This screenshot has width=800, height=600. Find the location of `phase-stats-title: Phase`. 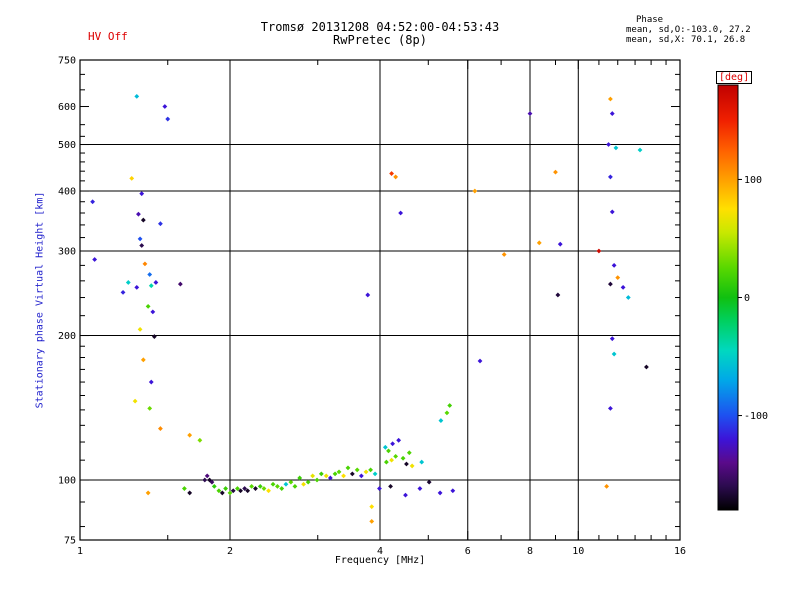

phase-stats-title: Phase is located at coordinates (650, 20).